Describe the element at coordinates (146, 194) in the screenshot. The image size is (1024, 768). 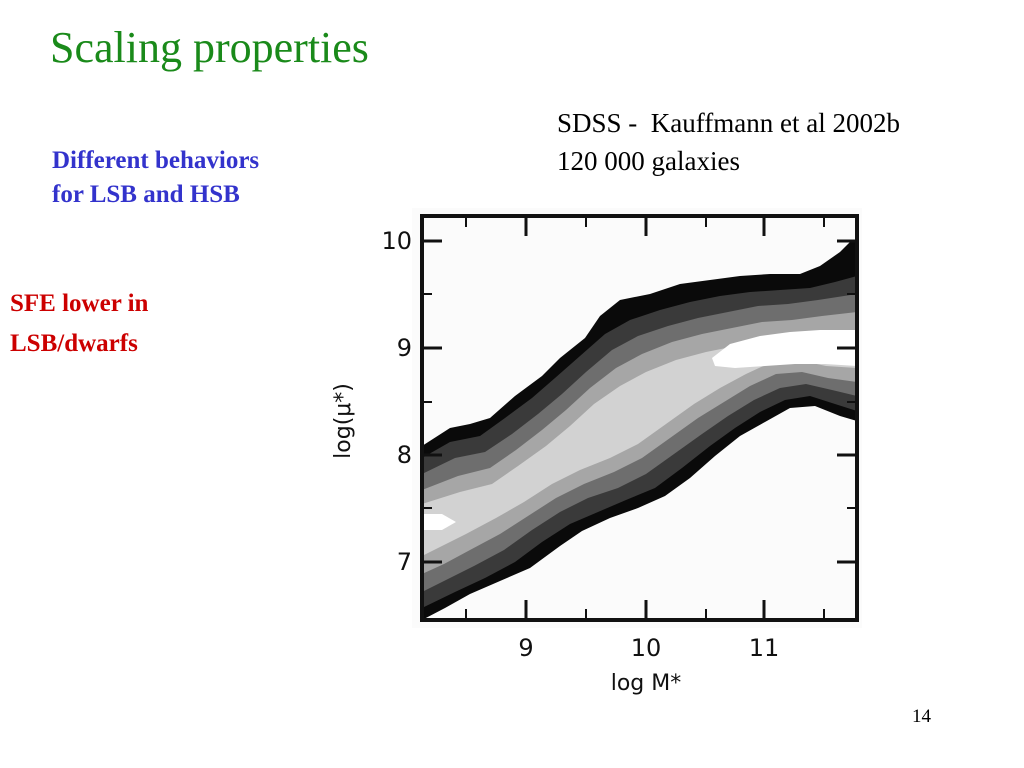
I see `subtitle-line-2: for LSB and HSB` at that location.